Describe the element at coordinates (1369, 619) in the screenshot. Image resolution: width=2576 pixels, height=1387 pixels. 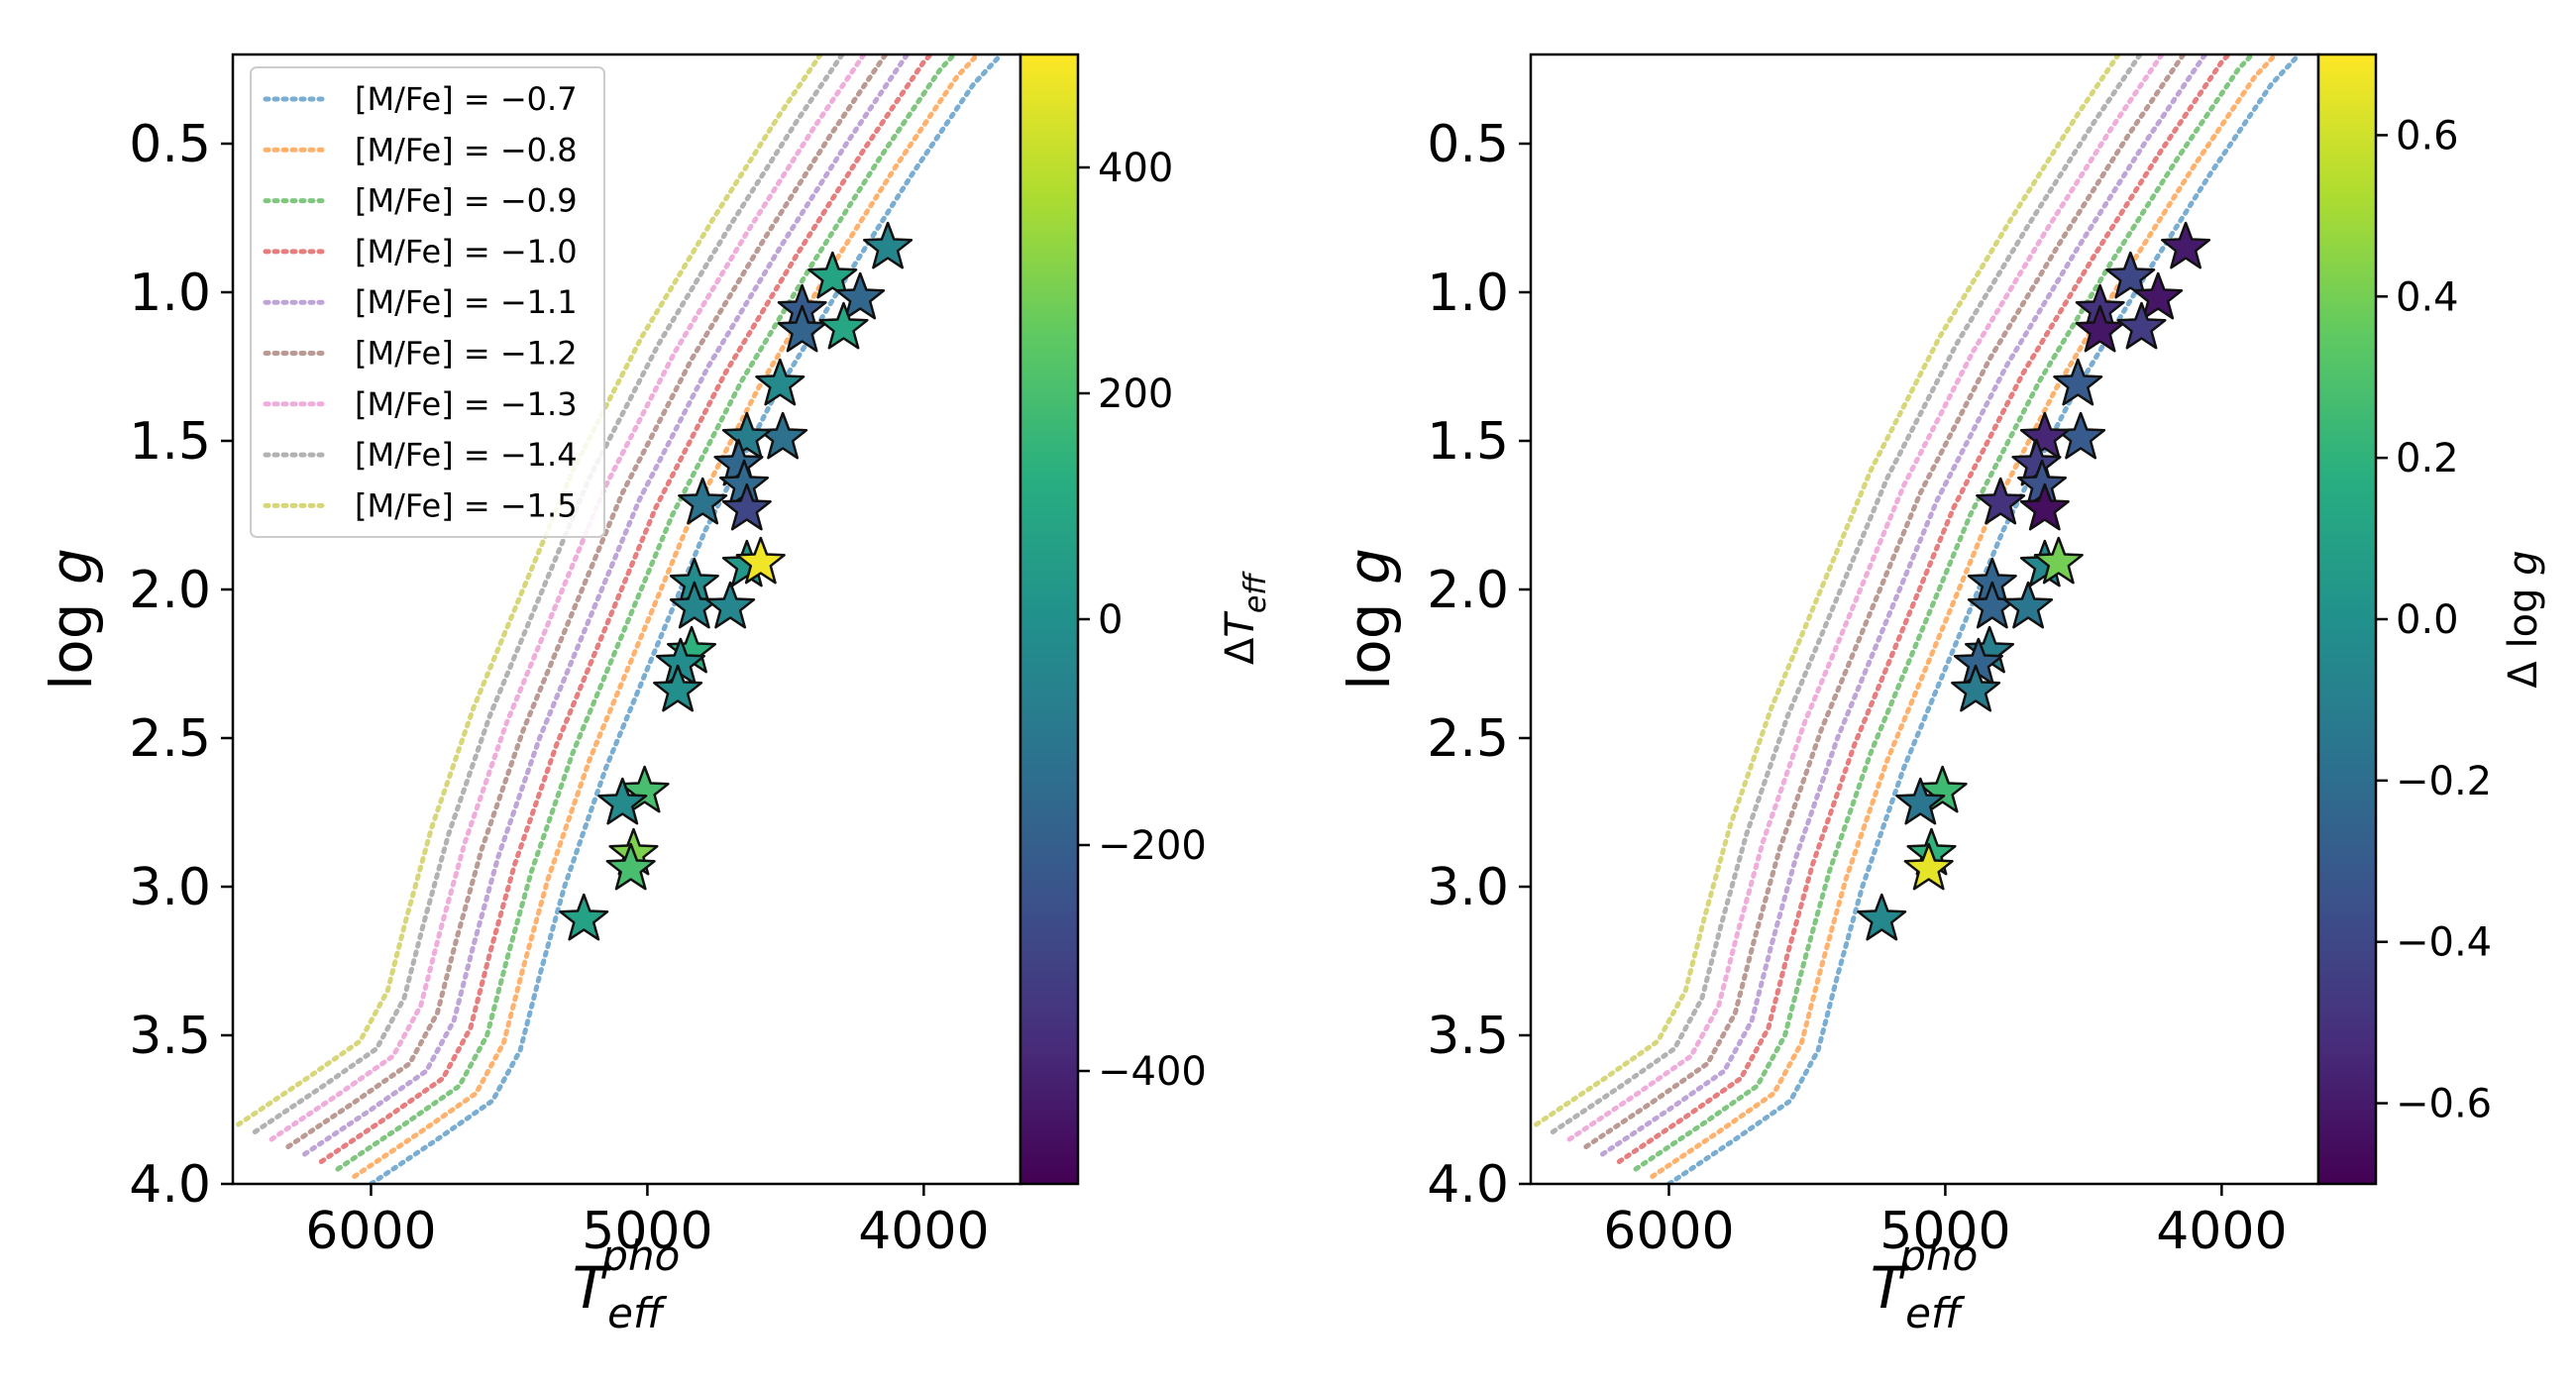
I see `right-y-axis-label: log g` at that location.